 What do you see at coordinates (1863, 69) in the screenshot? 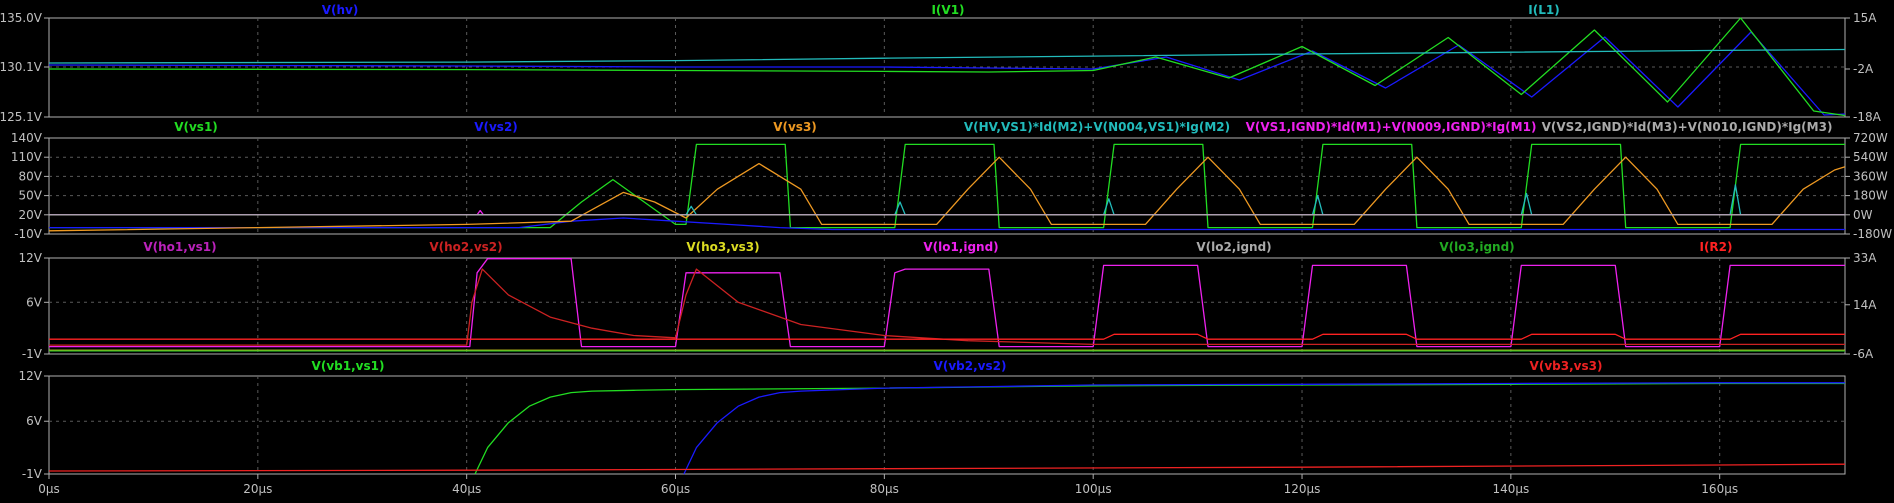
I see `y-right-tick-label: -2A` at bounding box center [1863, 69].